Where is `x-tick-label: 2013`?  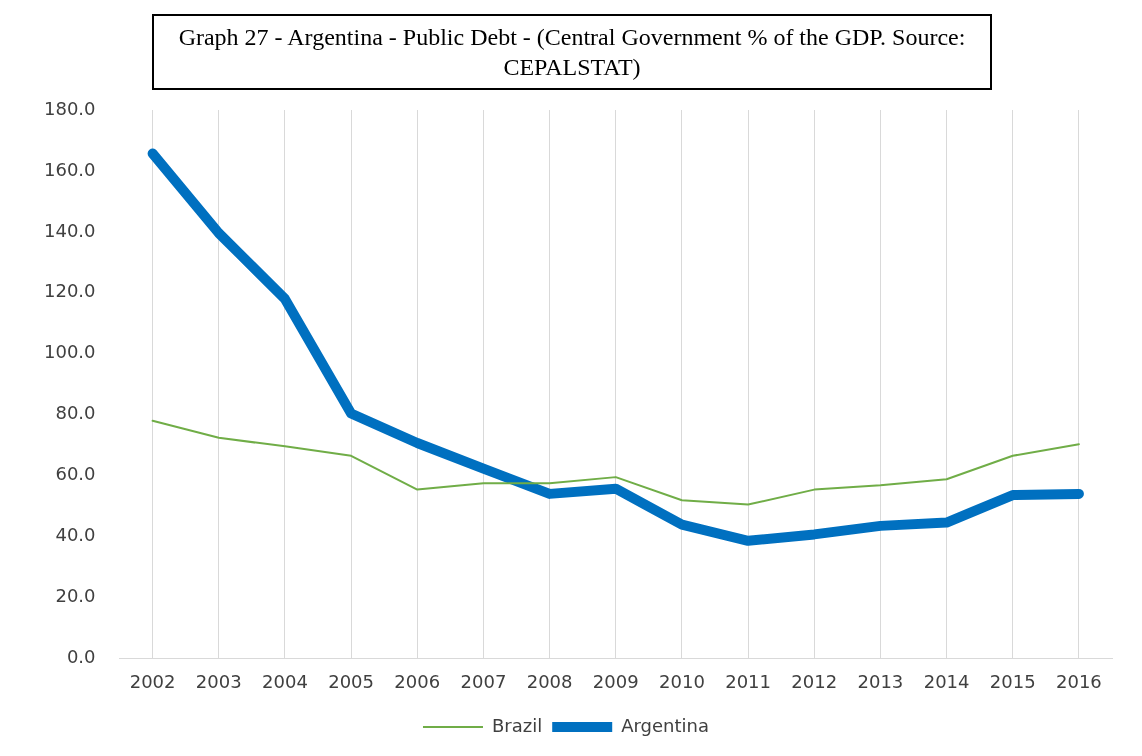
x-tick-label: 2013 is located at coordinates (880, 681).